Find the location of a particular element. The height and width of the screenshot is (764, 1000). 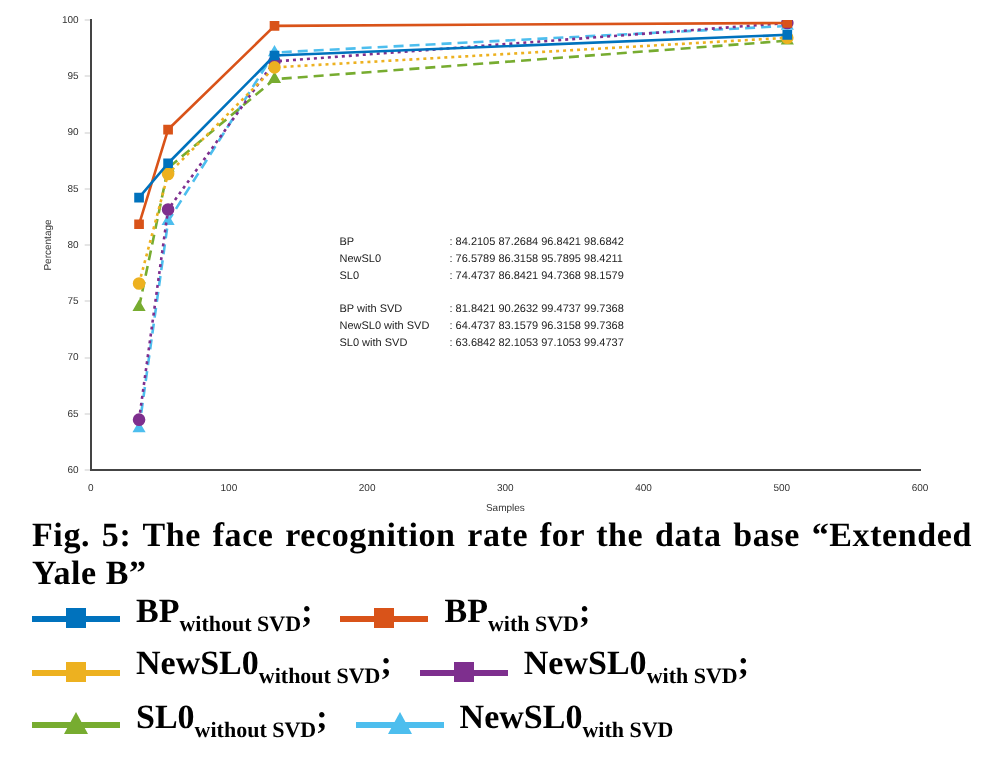

legend-label: BP$_{without SVD}$; is located at coordinates (224, 616).